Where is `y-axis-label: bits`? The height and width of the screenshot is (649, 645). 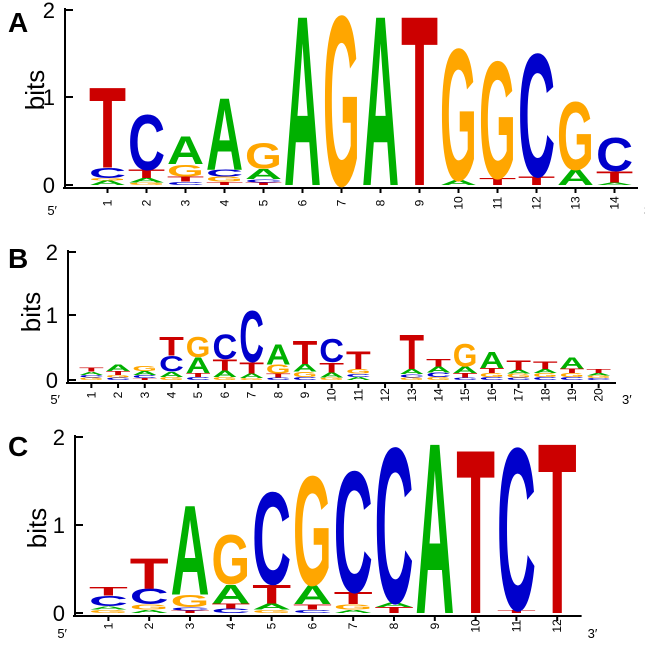 y-axis-label: bits is located at coordinates (37, 528).